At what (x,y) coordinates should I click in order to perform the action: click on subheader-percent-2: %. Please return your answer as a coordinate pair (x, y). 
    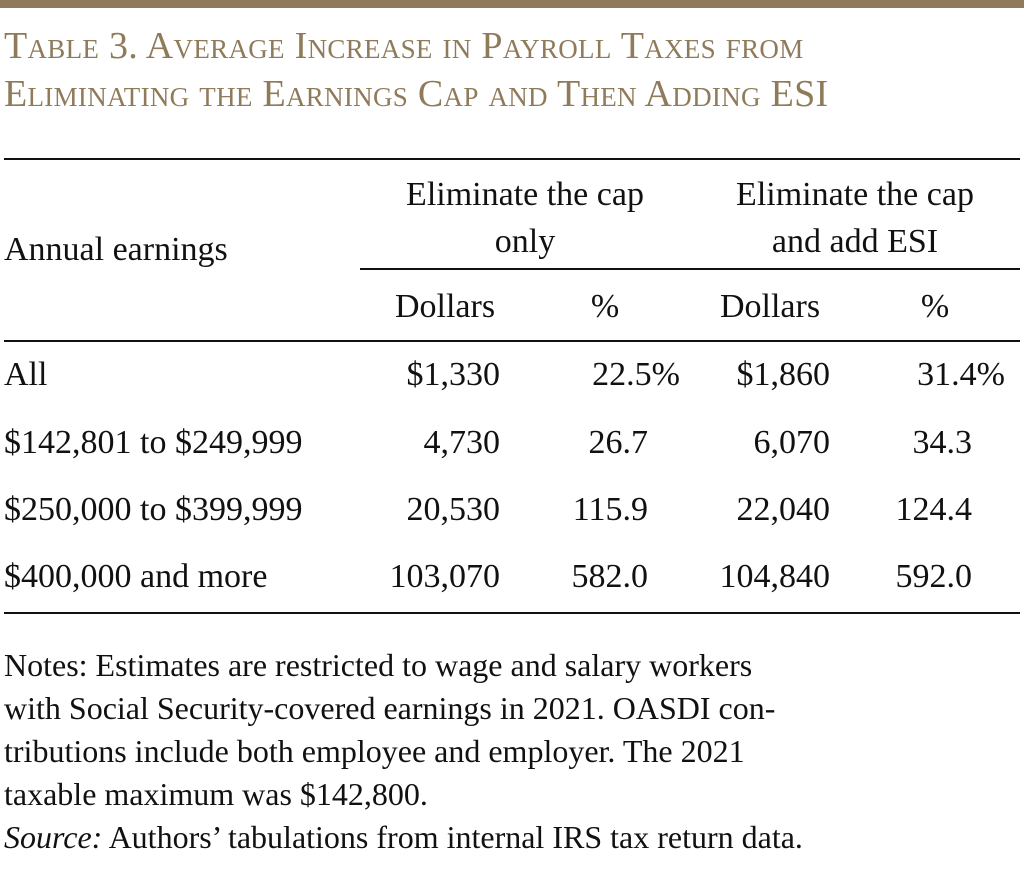
    Looking at the image, I should click on (935, 306).